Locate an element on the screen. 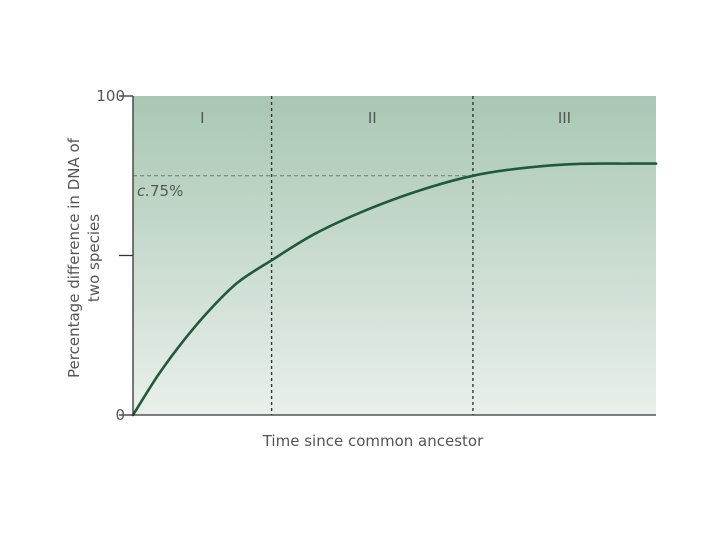 This screenshot has height=540, width=720. x-axis-label: Time since common ancestor is located at coordinates (373, 441).